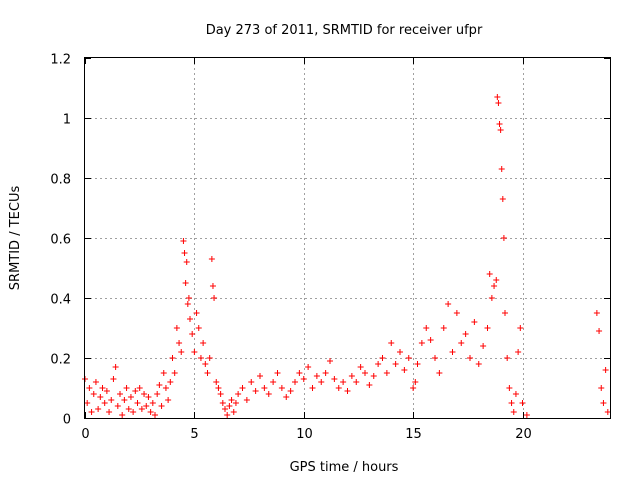 This screenshot has height=480, width=640. Describe the element at coordinates (15, 238) in the screenshot. I see `y-axis-label: SRMTID / TECUs` at that location.